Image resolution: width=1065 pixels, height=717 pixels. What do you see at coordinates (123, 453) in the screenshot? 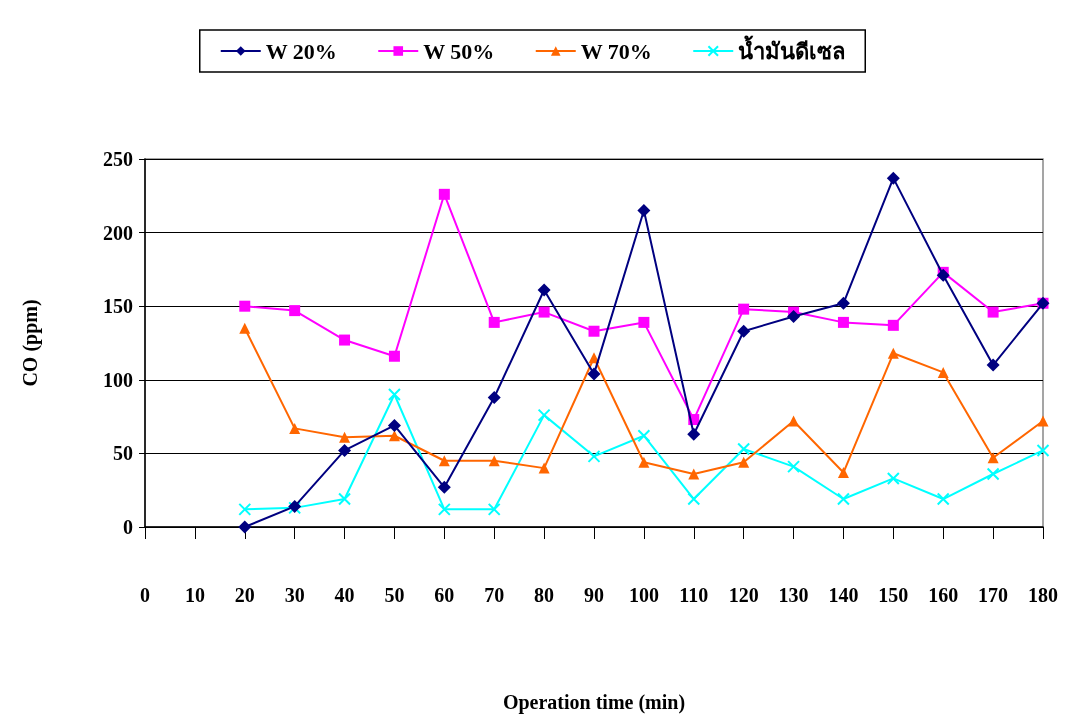
I see `y-tick-label: 50` at bounding box center [123, 453].